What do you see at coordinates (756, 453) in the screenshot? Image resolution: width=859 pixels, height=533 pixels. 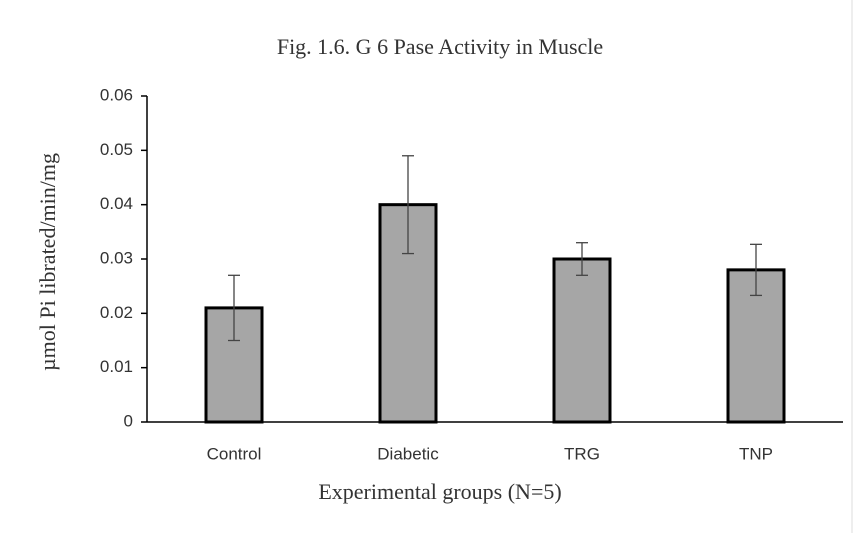 I see `x-tick-label: TNP` at bounding box center [756, 453].